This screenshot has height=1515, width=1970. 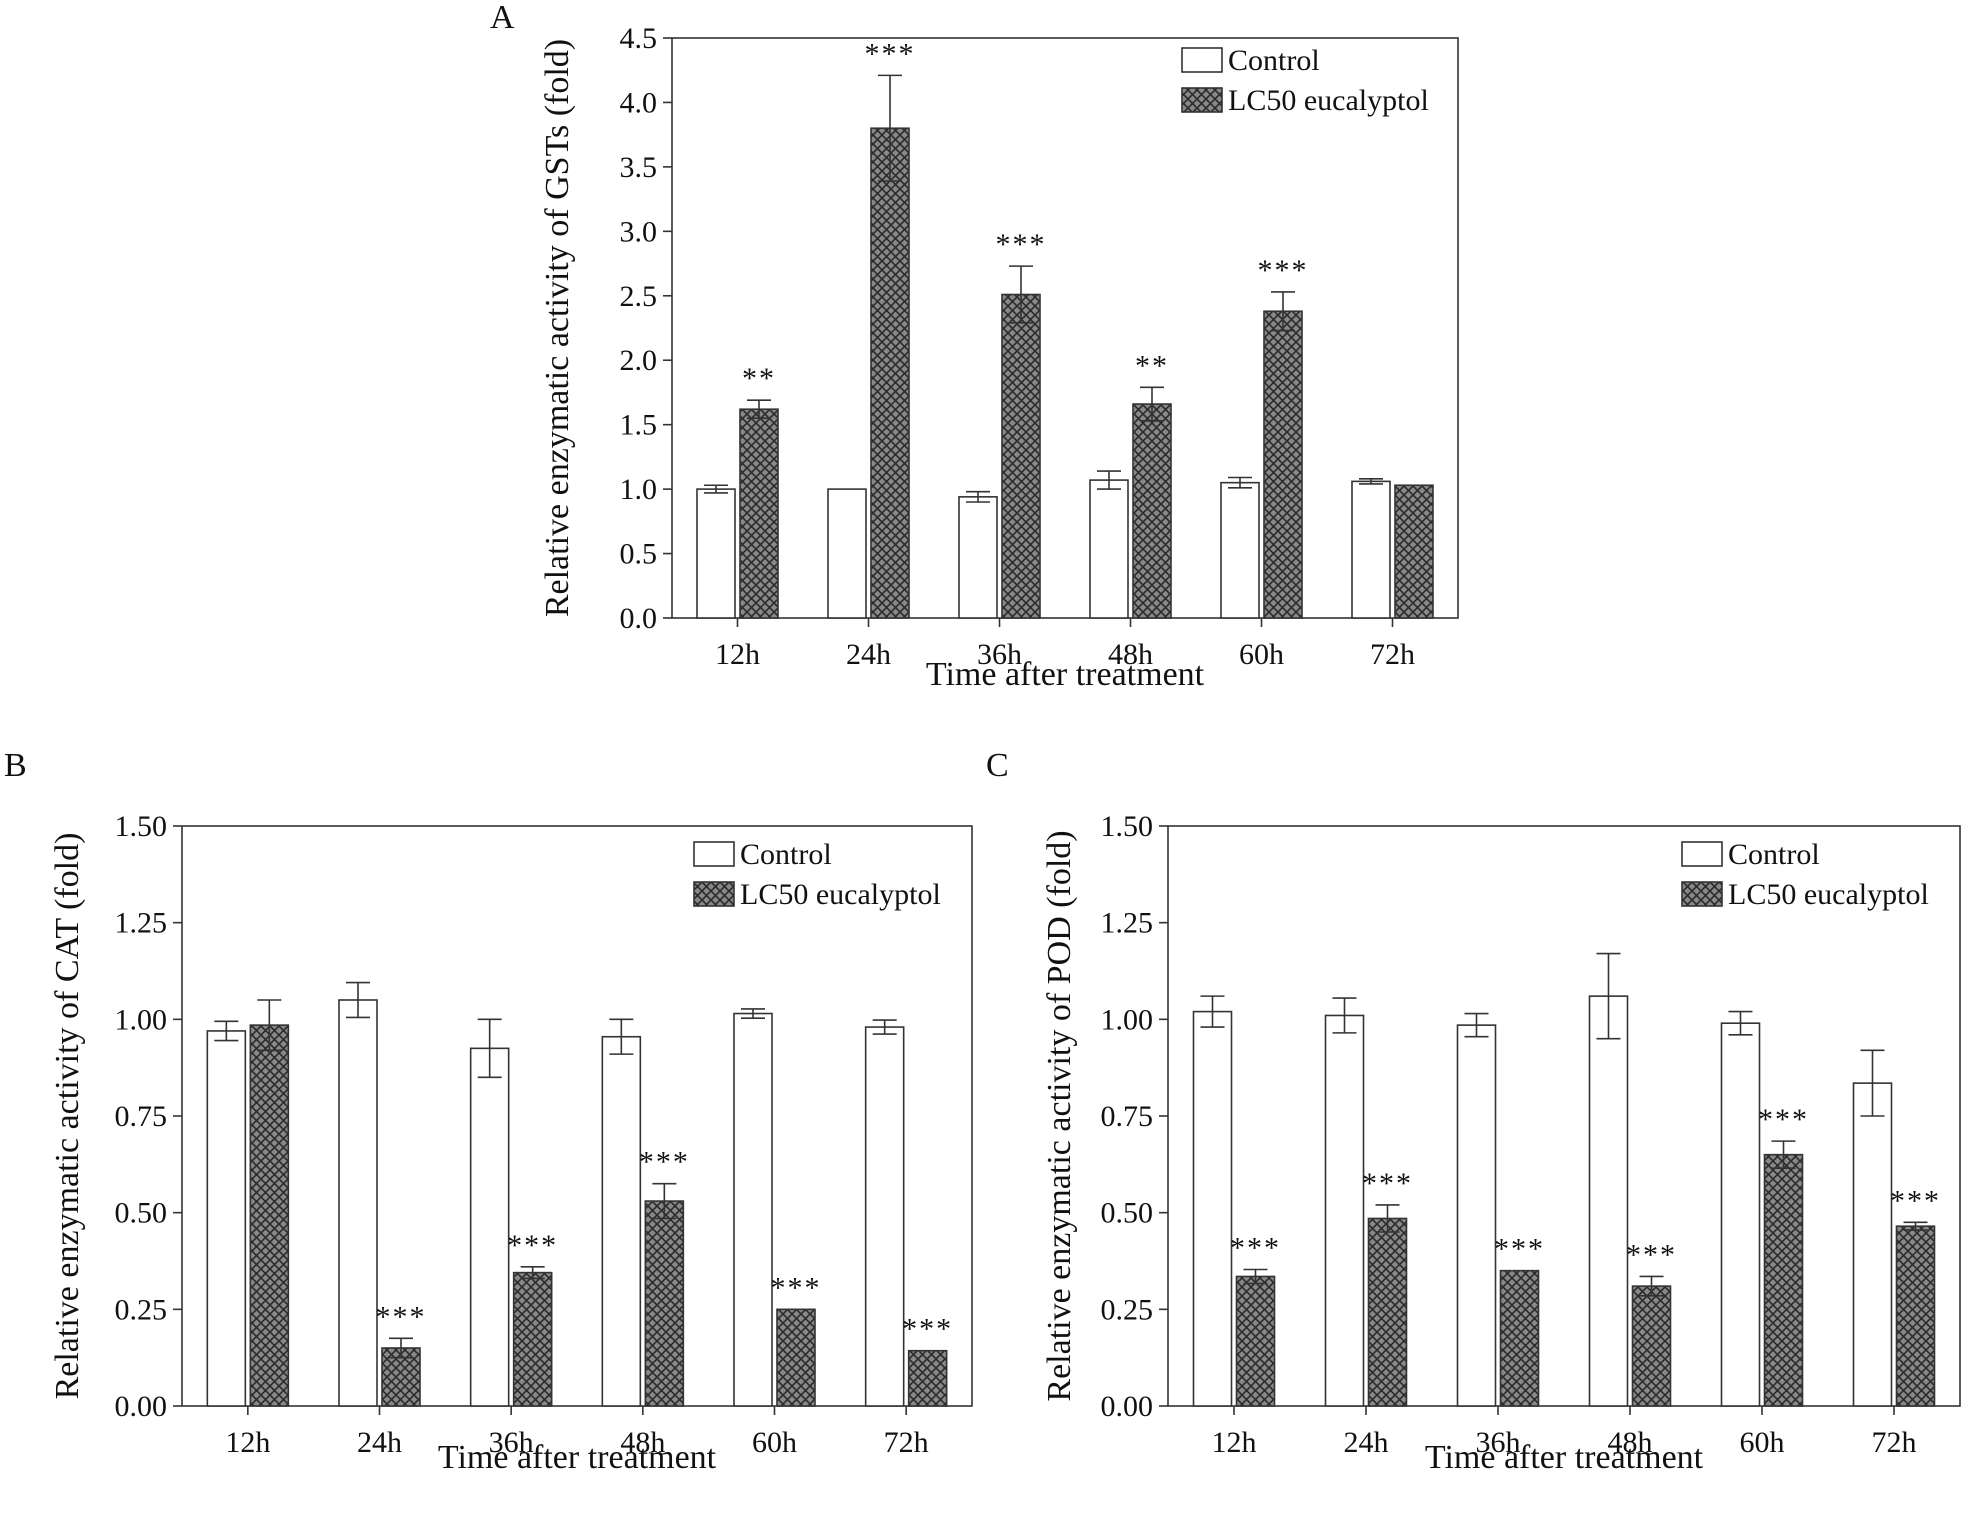 I want to click on y-tick-label: 0.75, so click(x=141, y=1116).